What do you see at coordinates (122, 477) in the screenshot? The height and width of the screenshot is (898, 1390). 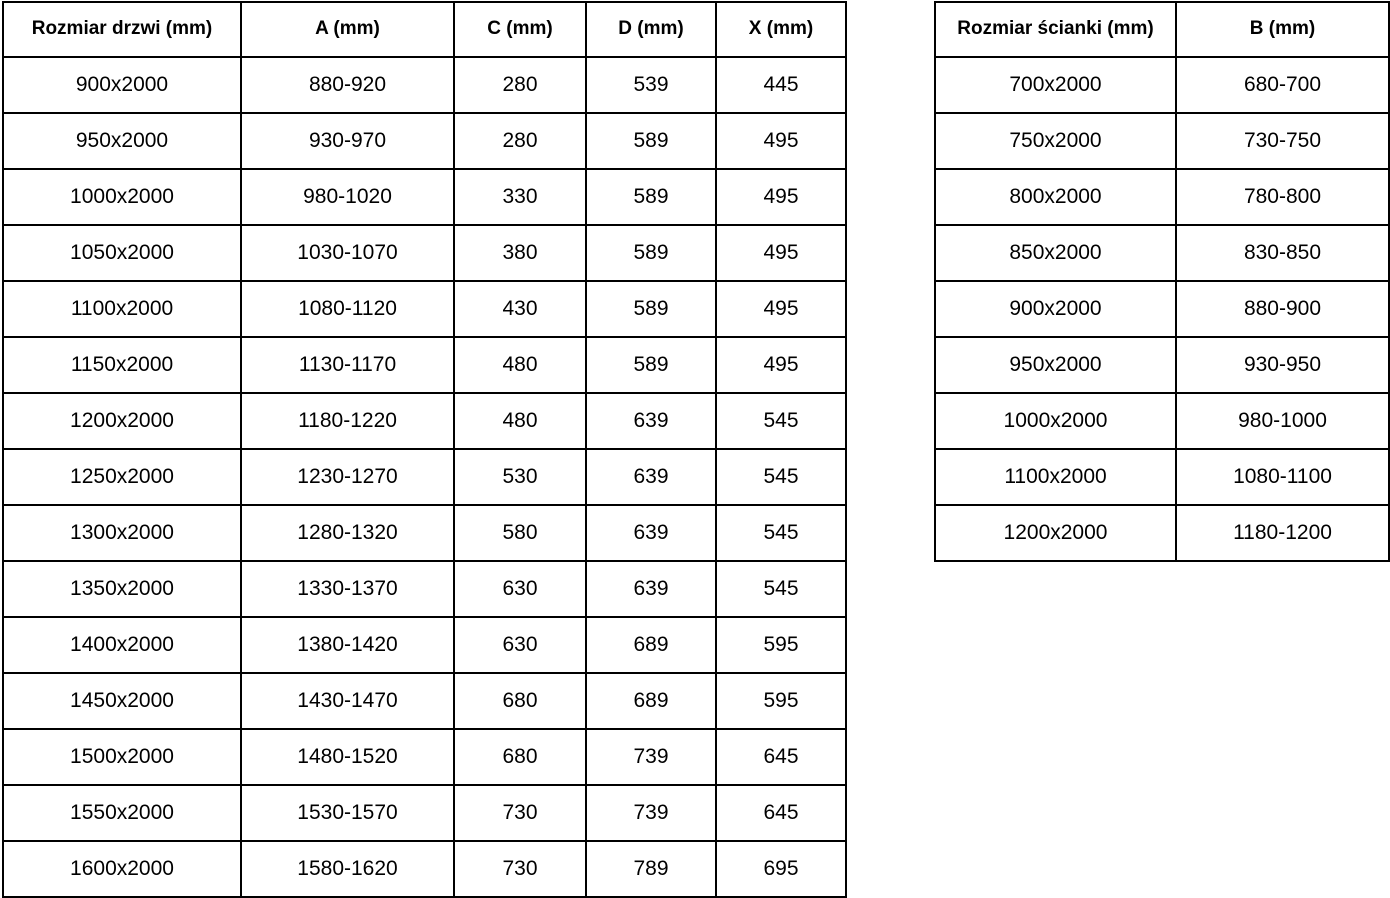 I see `cell-door-size: 1250x2000` at bounding box center [122, 477].